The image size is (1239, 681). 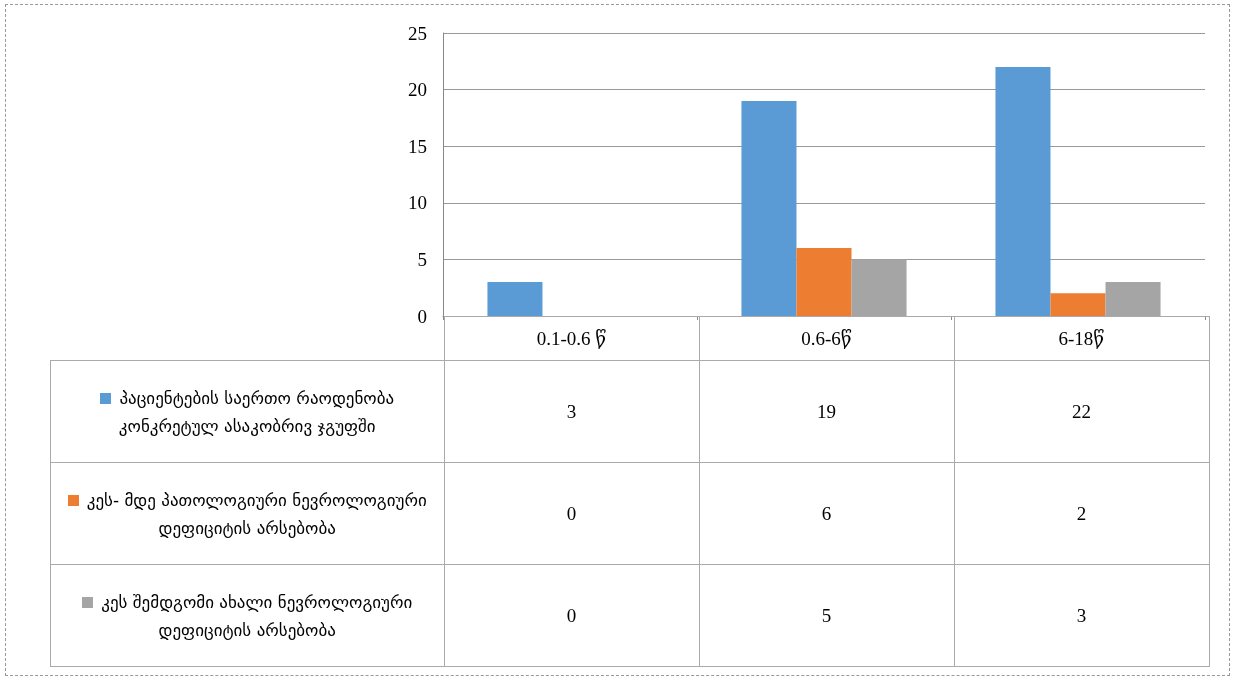 I want to click on y-tick-label: 20, so click(x=417, y=90).